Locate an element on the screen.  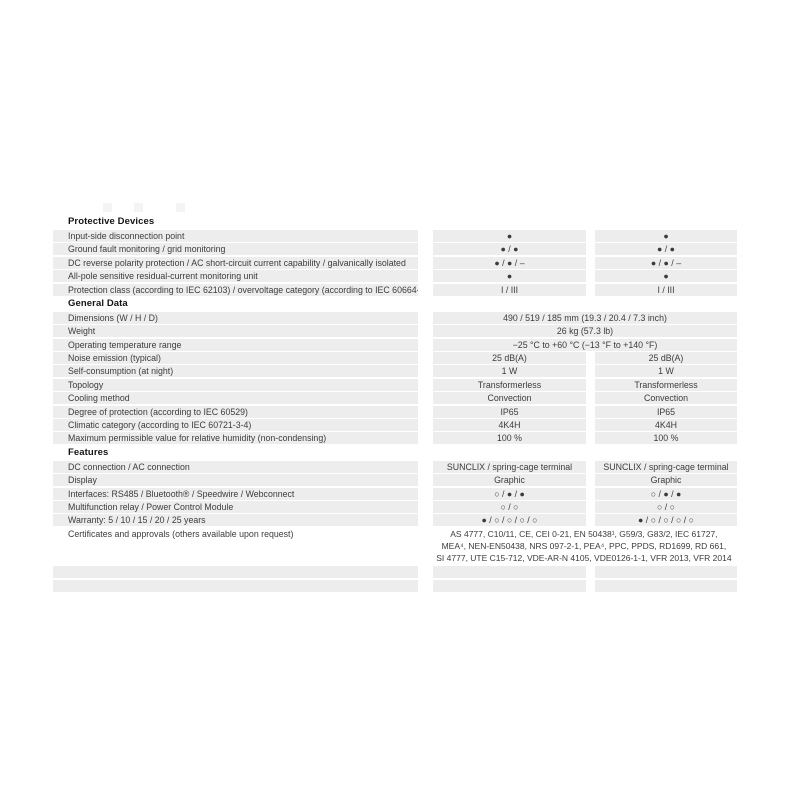
value-cell-2: ○ / ○ is located at coordinates (666, 506).